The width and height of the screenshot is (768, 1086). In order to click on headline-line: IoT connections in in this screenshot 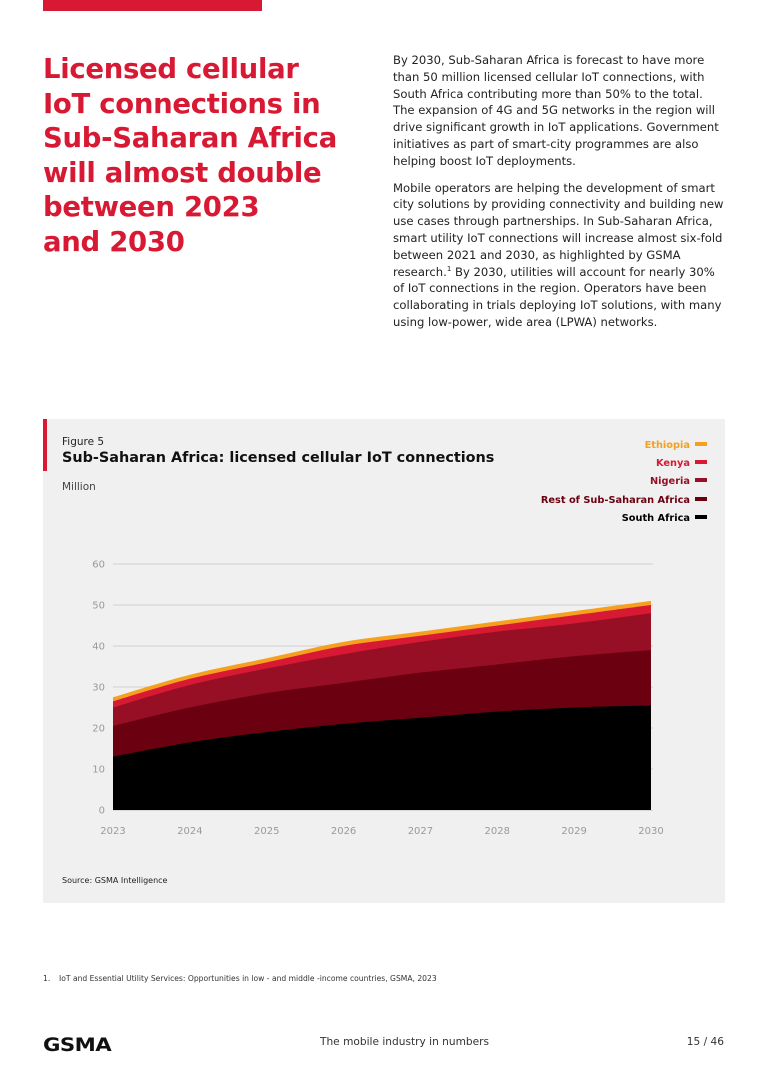, I will do `click(182, 103)`.